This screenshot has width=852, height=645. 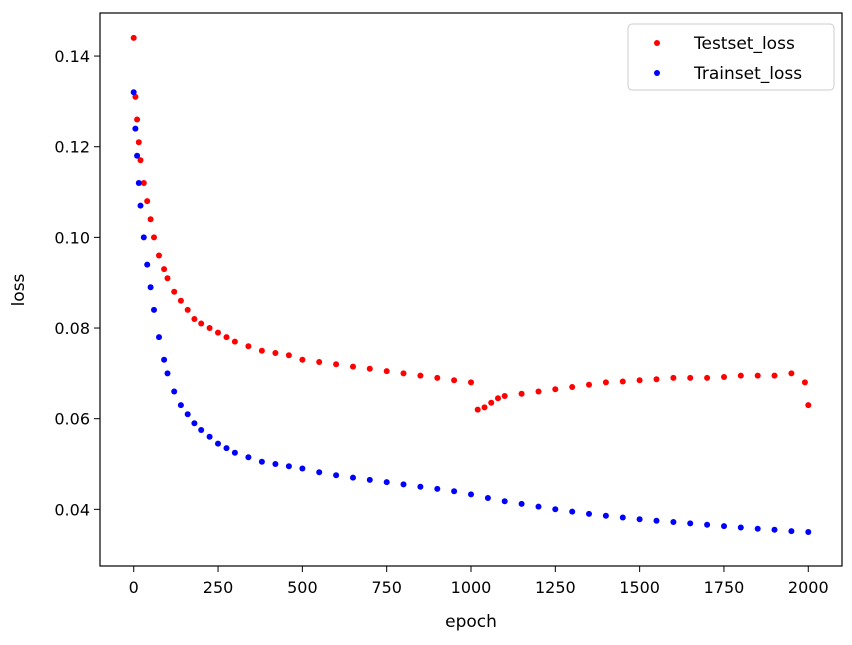 What do you see at coordinates (724, 587) in the screenshot?
I see `x-tick-label: 1750` at bounding box center [724, 587].